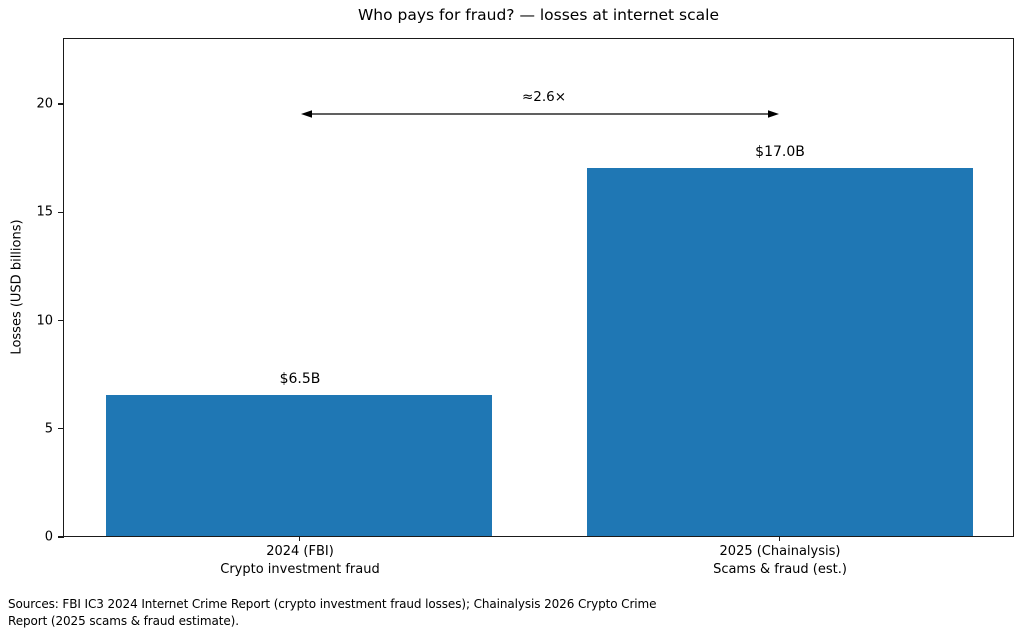  What do you see at coordinates (780, 551) in the screenshot?
I see `x-tick-label-line1: 2025 (Chainalysis)` at bounding box center [780, 551].